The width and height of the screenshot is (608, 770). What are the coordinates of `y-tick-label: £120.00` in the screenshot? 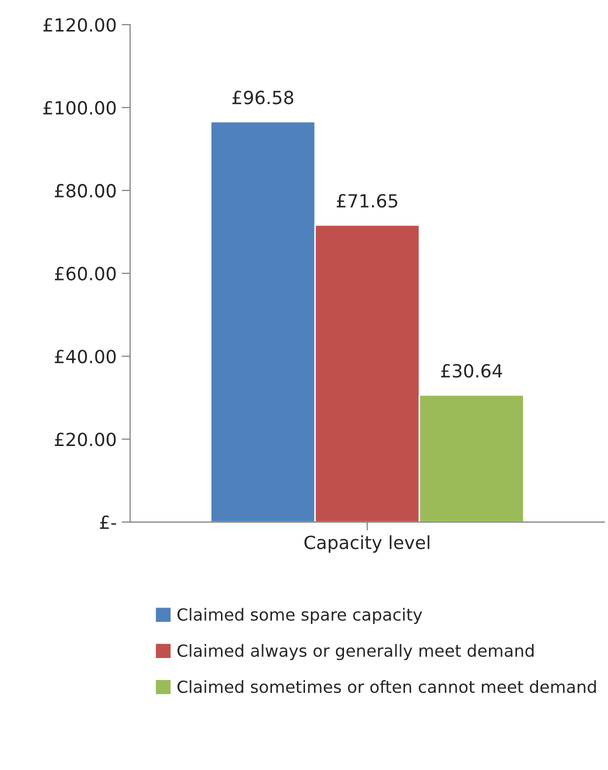 It's located at (79, 25).